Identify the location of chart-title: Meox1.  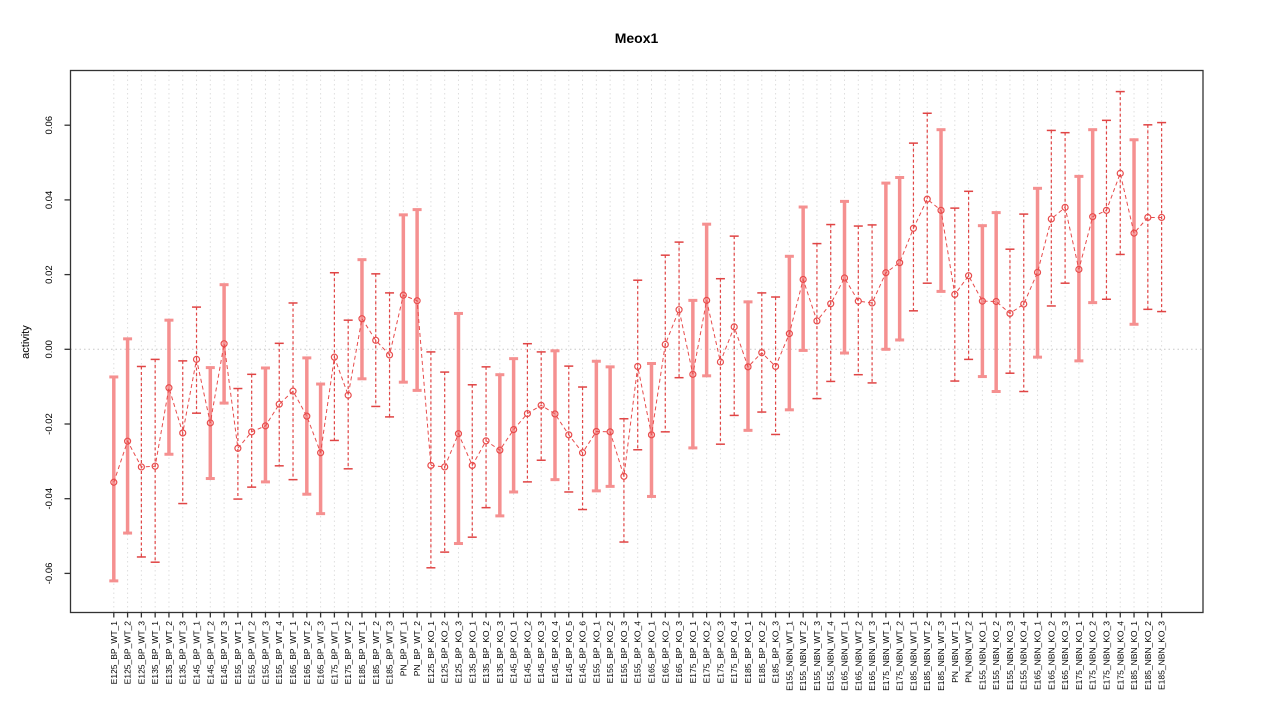
(636, 38).